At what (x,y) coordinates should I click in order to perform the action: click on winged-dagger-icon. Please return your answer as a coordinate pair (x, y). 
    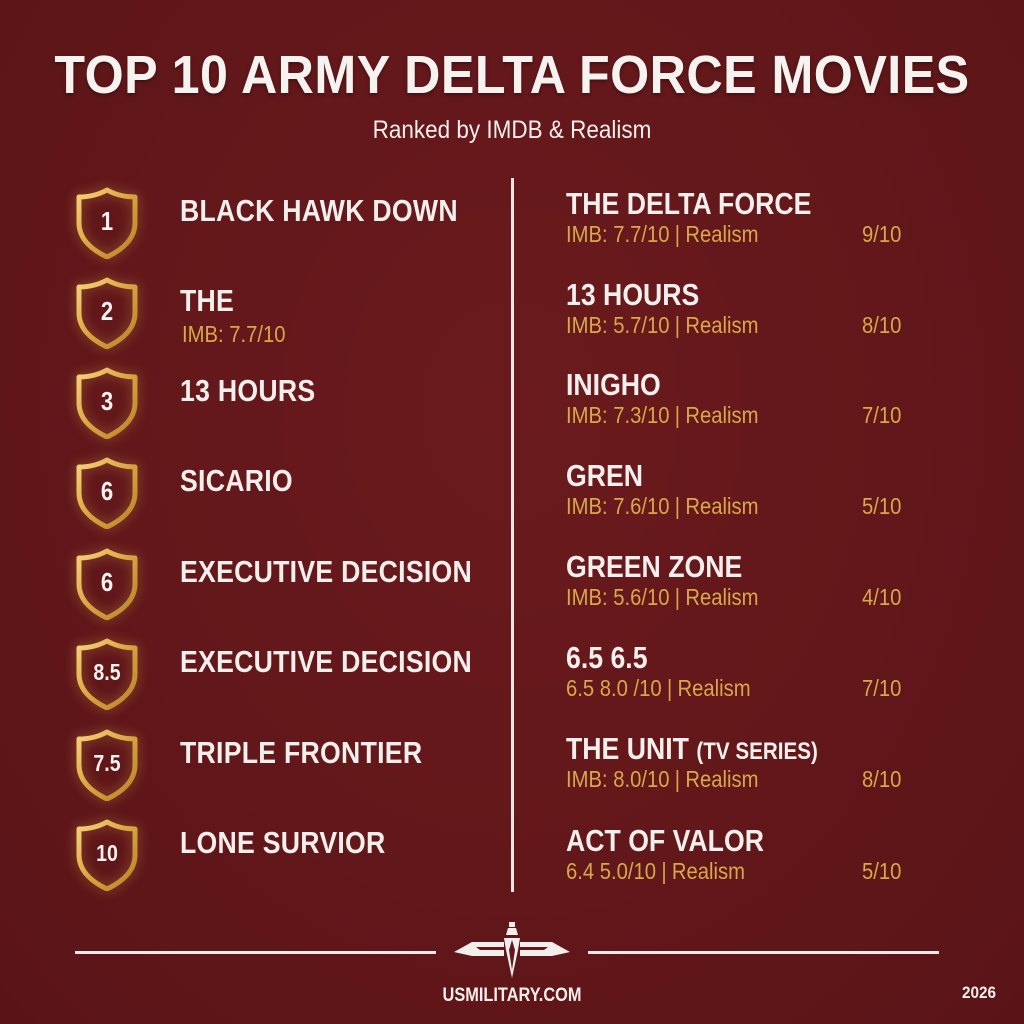
    Looking at the image, I should click on (512, 951).